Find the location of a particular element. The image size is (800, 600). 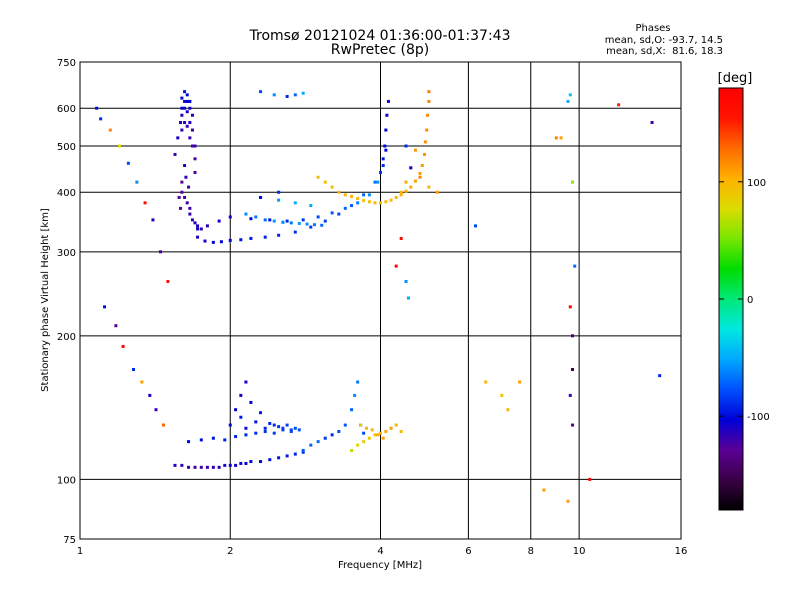

stats-header: Phases is located at coordinates (652, 28).